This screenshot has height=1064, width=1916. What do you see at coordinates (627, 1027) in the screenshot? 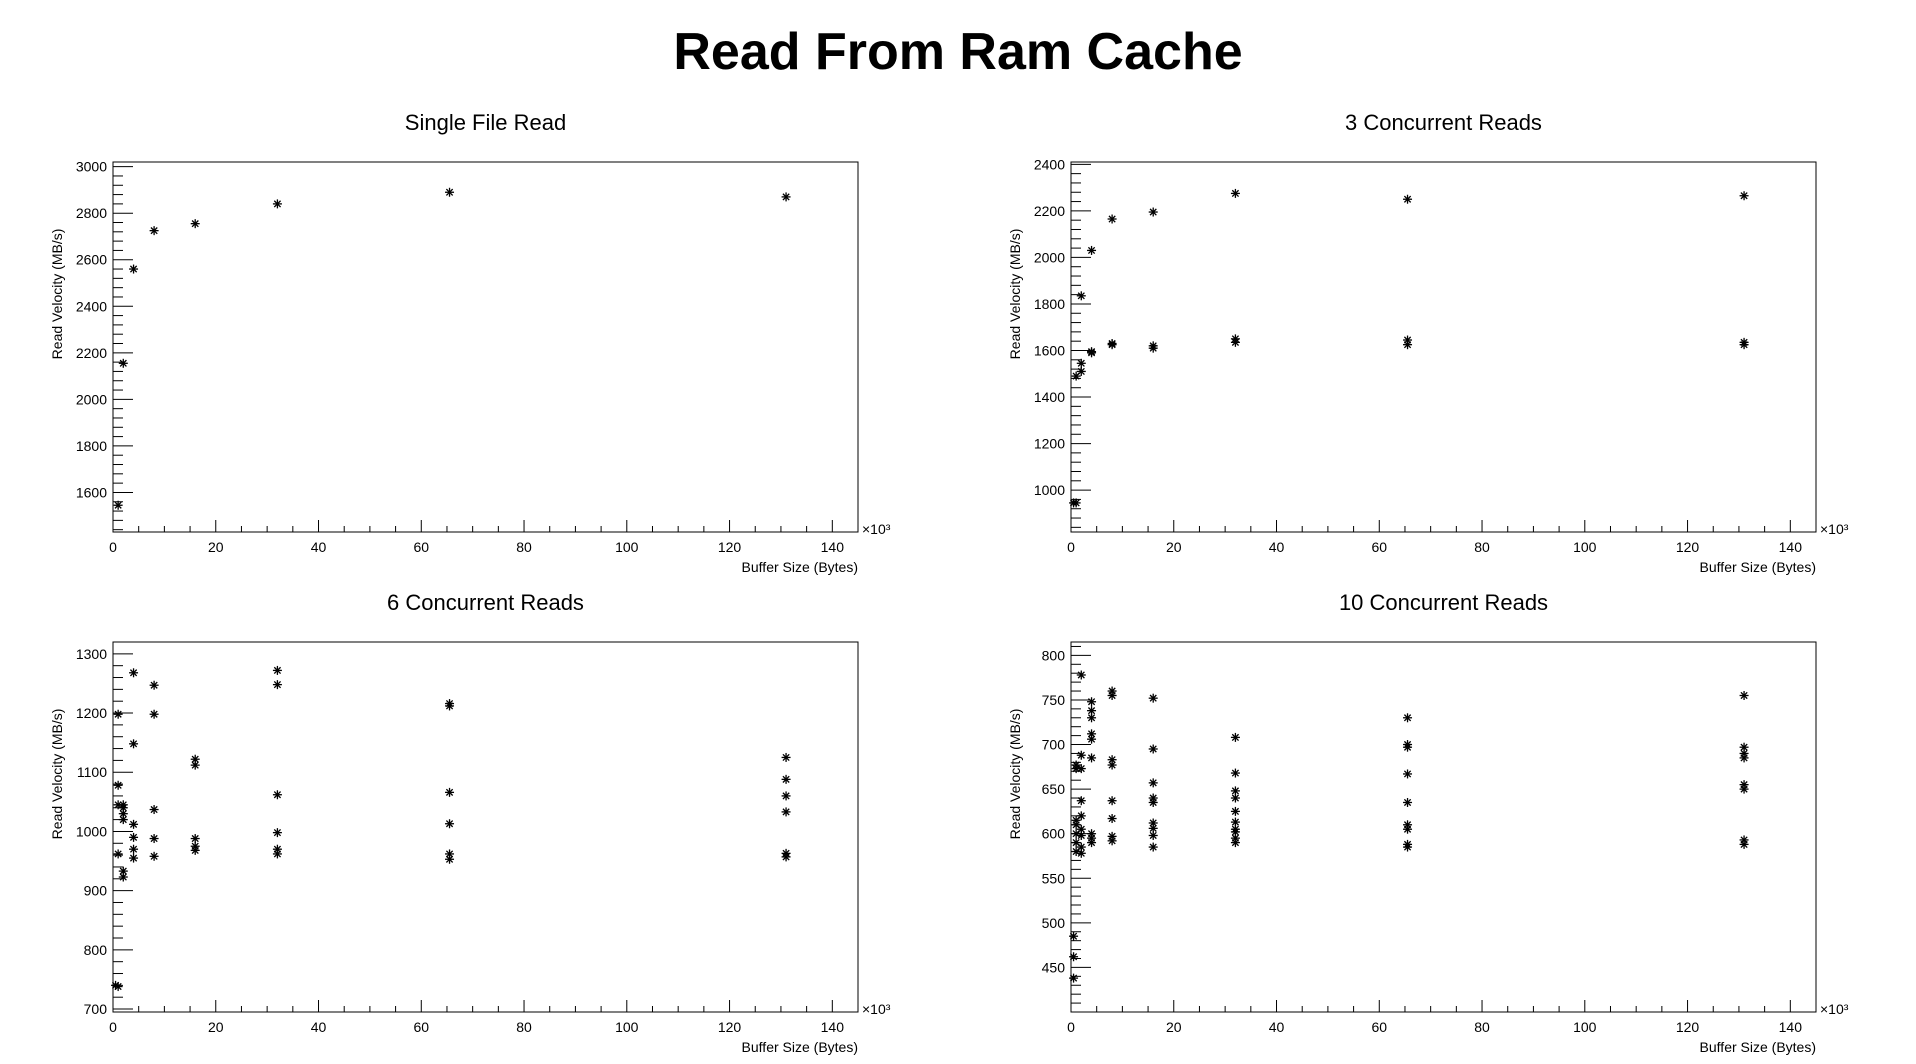
I see `x-tick-label: 100` at bounding box center [627, 1027].